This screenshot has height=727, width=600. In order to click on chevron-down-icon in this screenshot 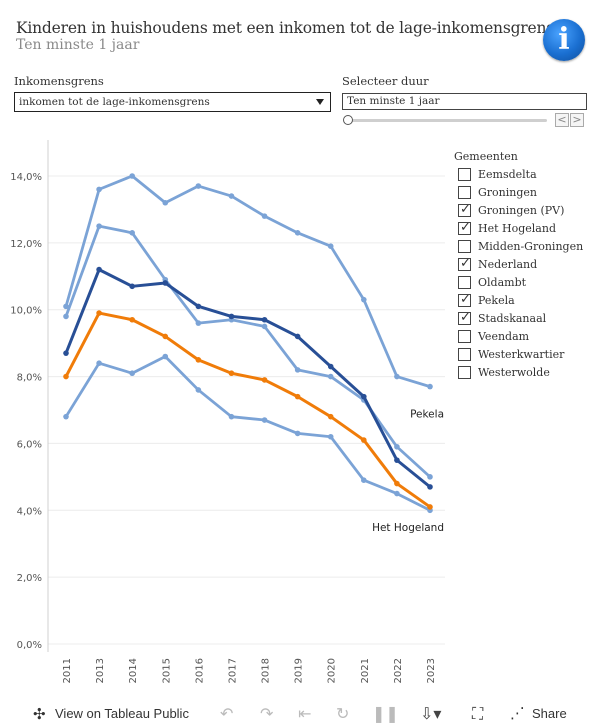, I will do `click(320, 102)`.